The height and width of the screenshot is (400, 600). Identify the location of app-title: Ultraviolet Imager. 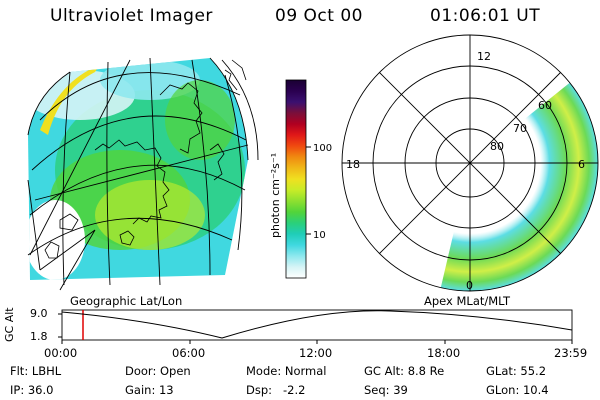
(131, 16).